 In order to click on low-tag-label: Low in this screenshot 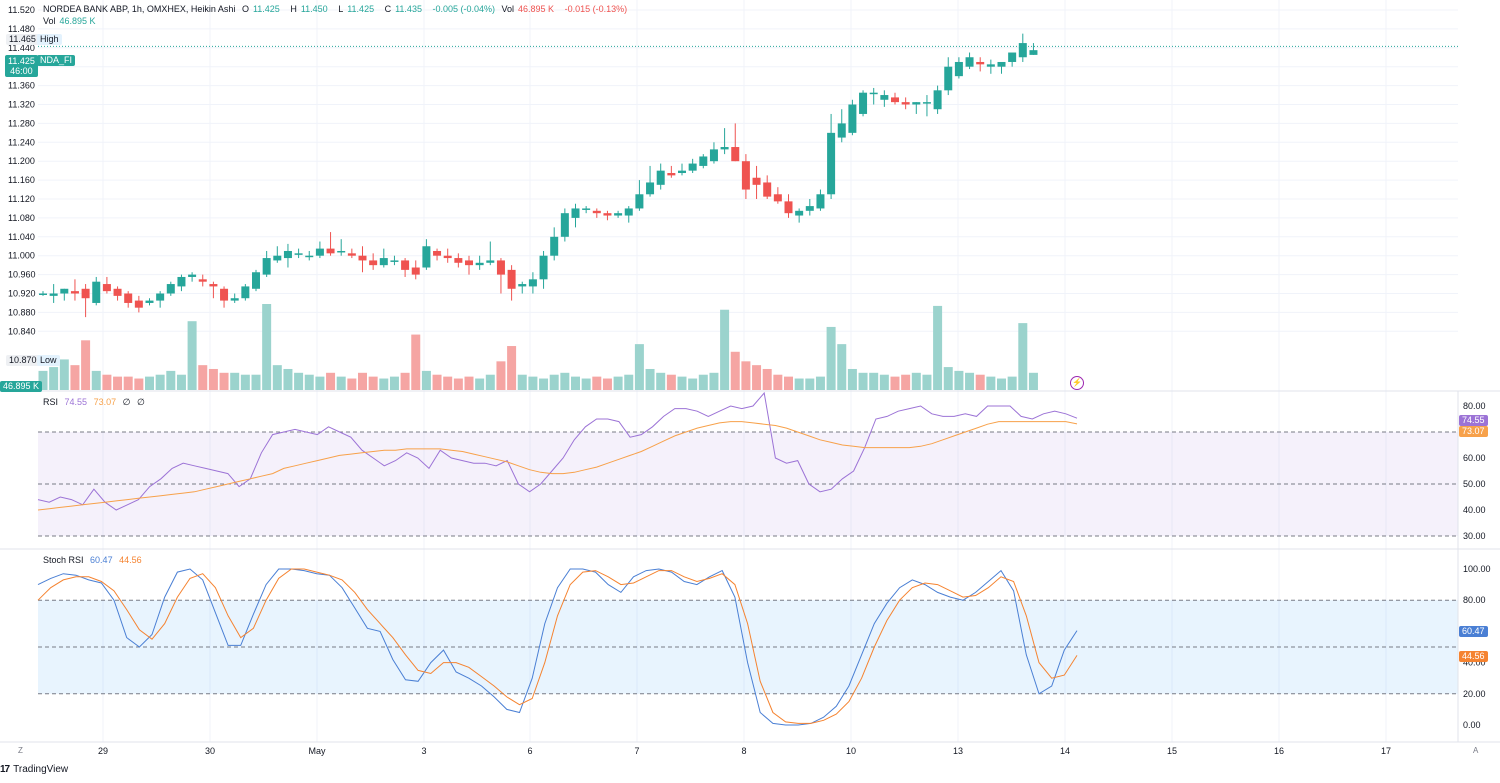, I will do `click(48, 360)`.